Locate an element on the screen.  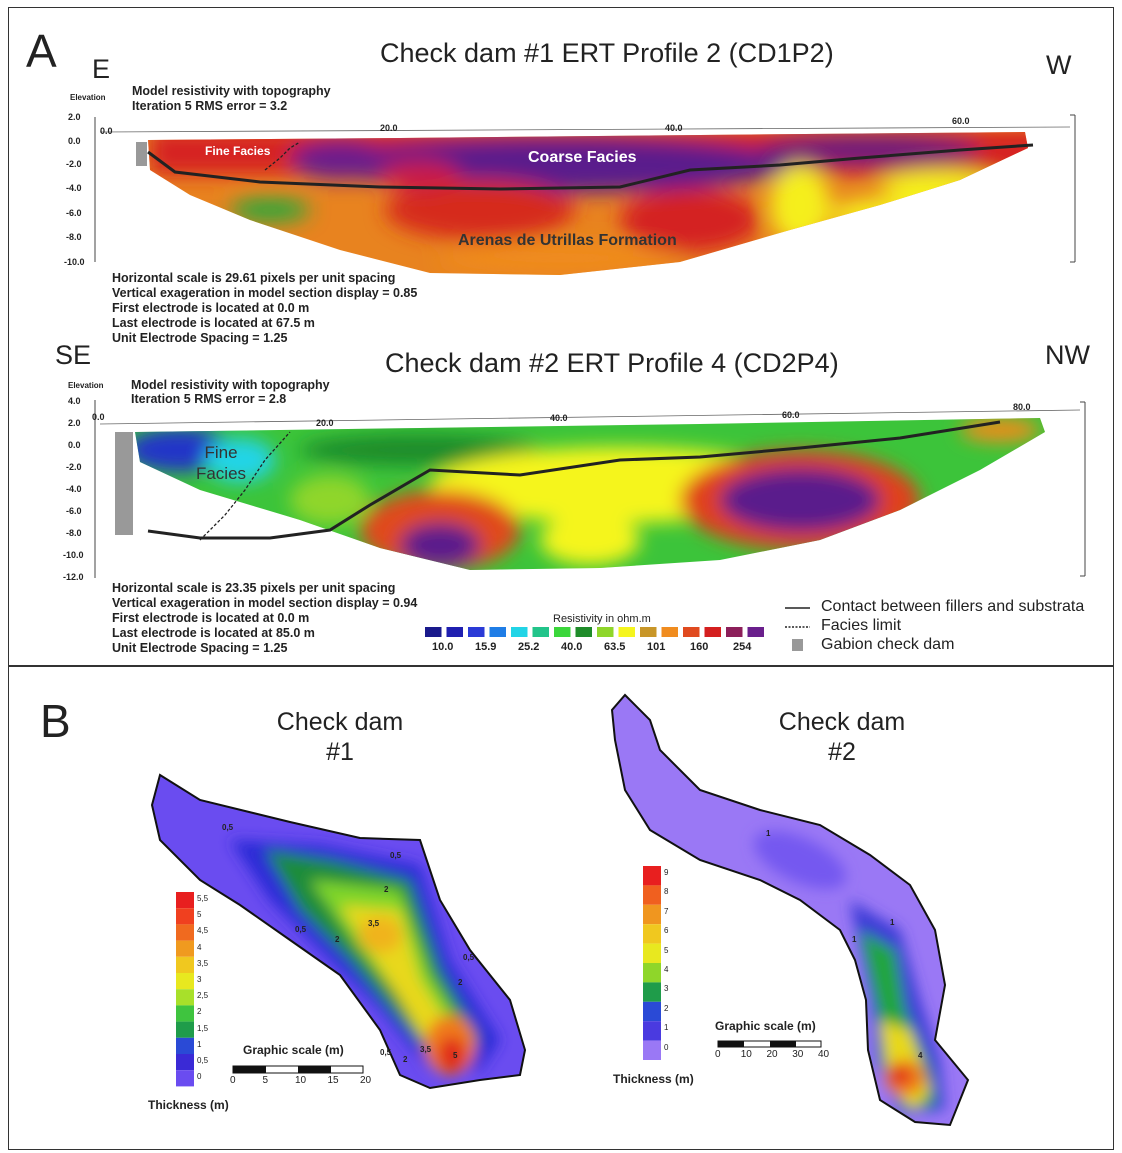
thickness-scale-label: 4,5 is located at coordinates (203, 931).